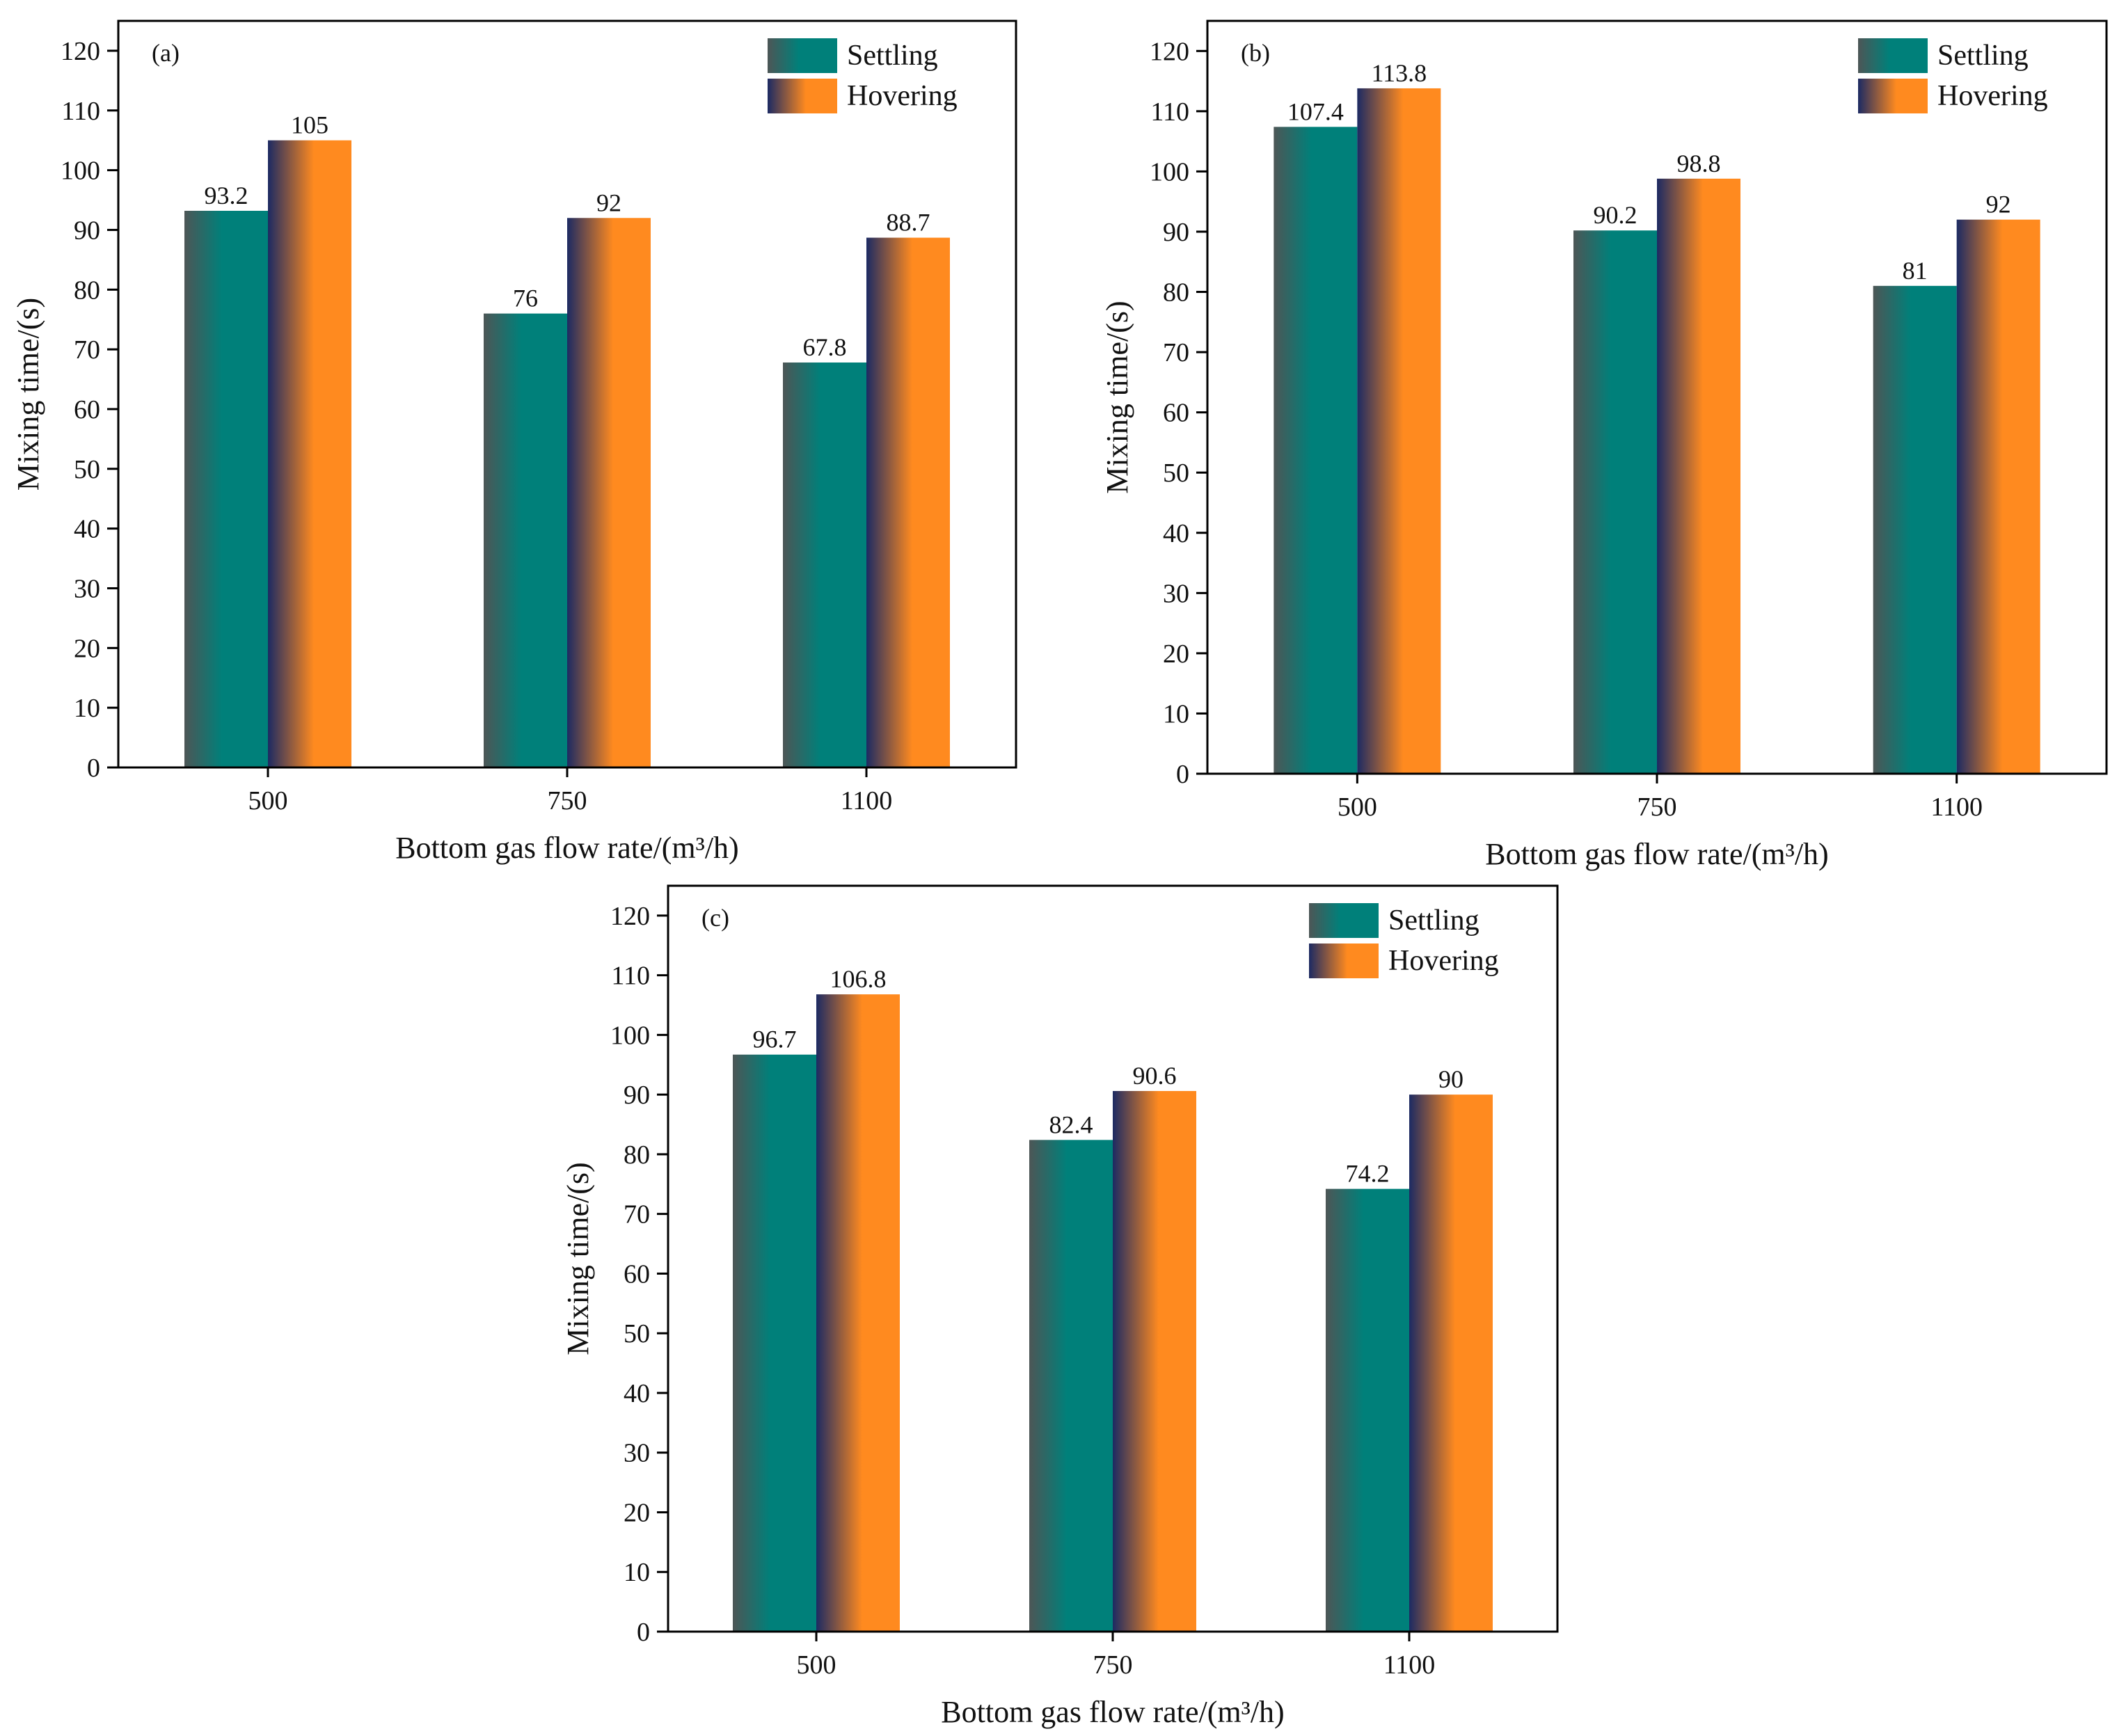 This screenshot has width=2126, height=1736. Describe the element at coordinates (1450, 1079) in the screenshot. I see `data-label-hovering-1100: 90` at that location.